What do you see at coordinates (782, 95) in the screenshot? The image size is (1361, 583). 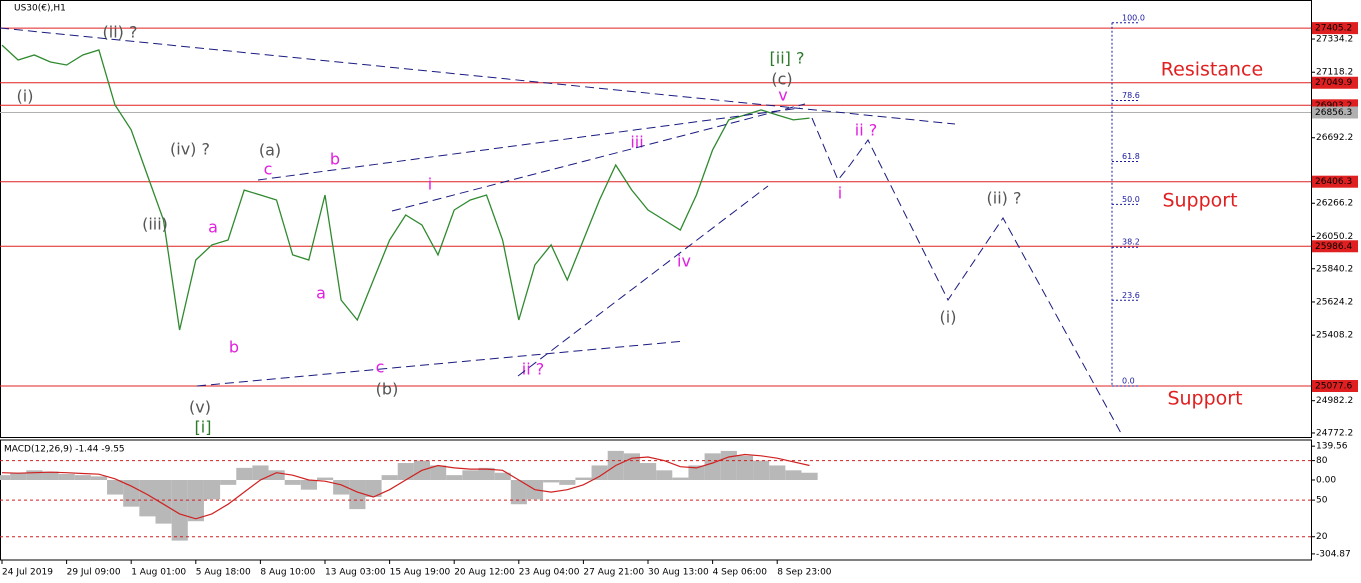 I see `wave-label: v` at bounding box center [782, 95].